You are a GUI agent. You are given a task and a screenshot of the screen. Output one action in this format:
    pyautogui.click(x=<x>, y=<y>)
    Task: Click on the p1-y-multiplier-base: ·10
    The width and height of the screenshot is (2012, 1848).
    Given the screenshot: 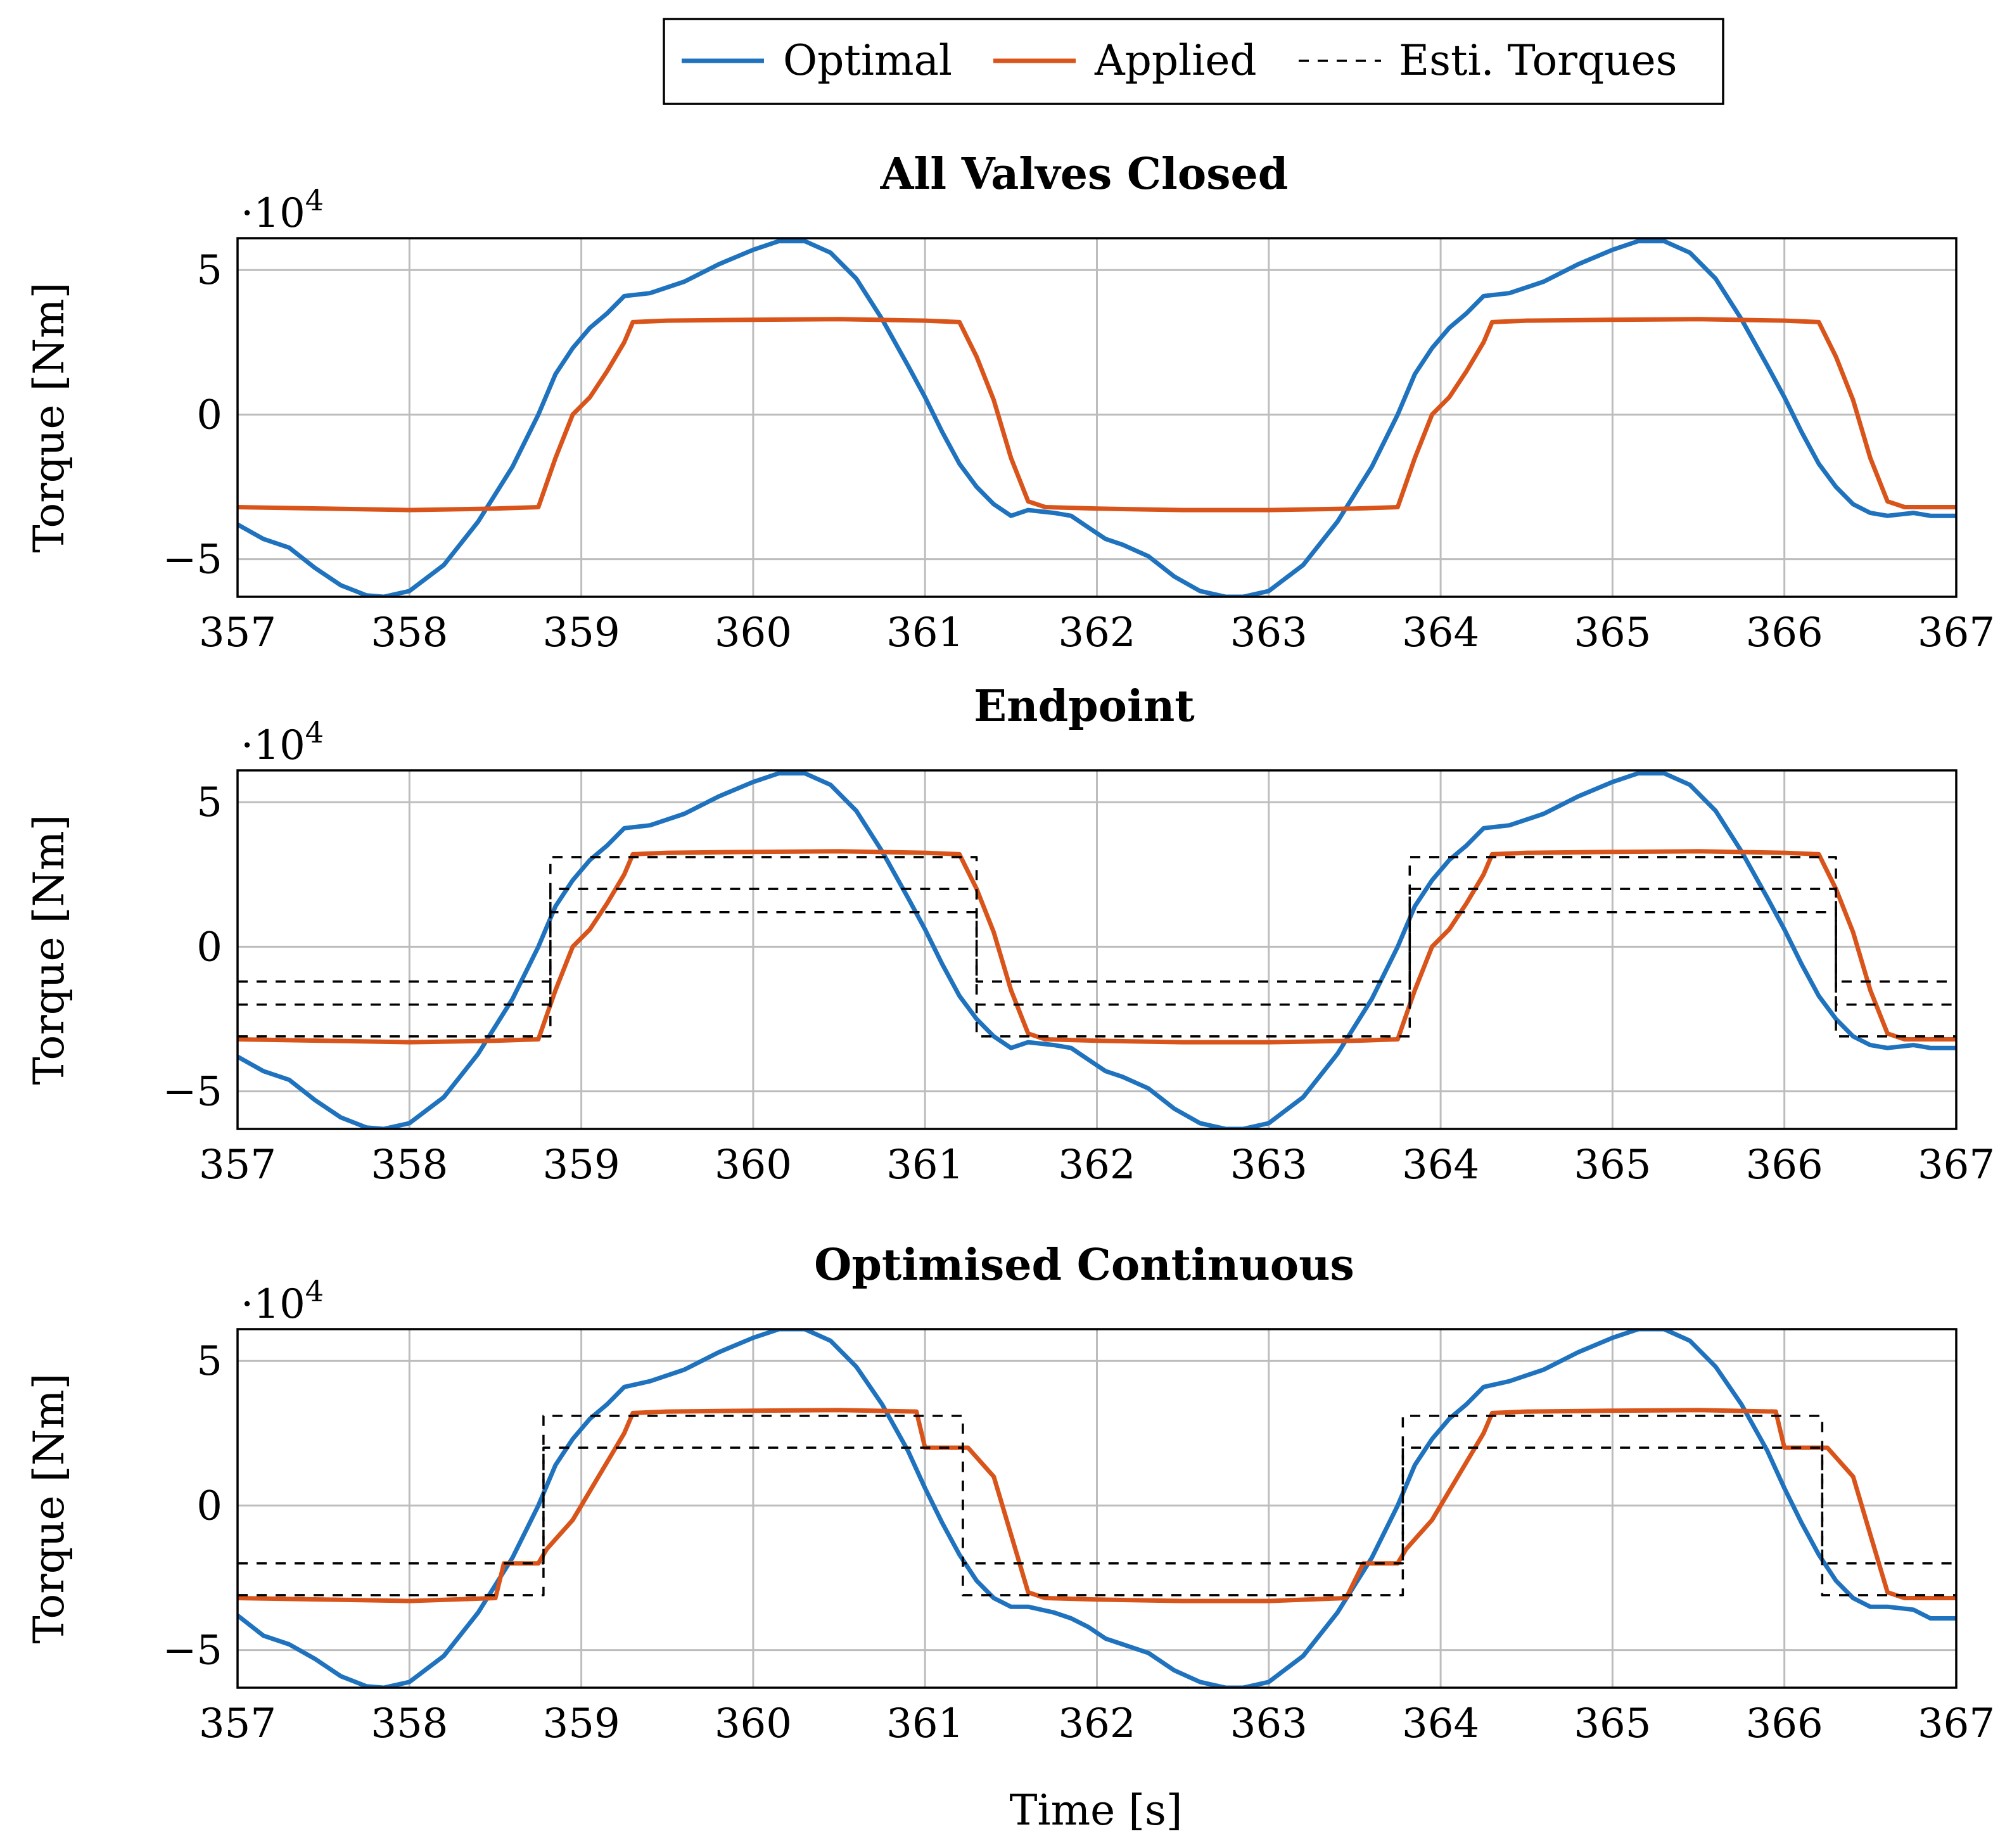 What is the action you would take?
    pyautogui.click(x=273, y=213)
    